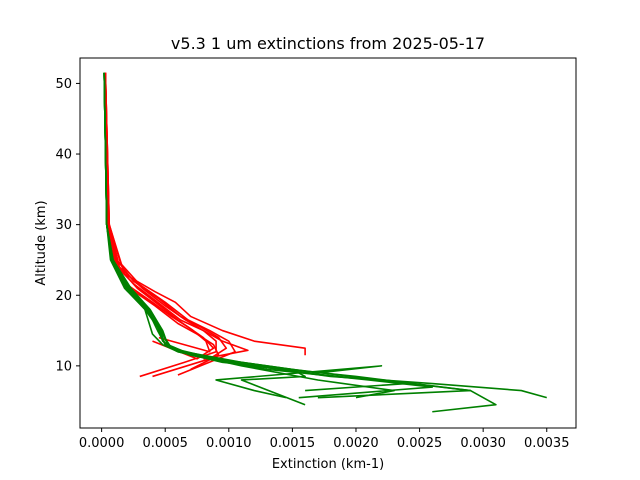 The width and height of the screenshot is (640, 480). I want to click on y-tick-label: 10, so click(63, 366).